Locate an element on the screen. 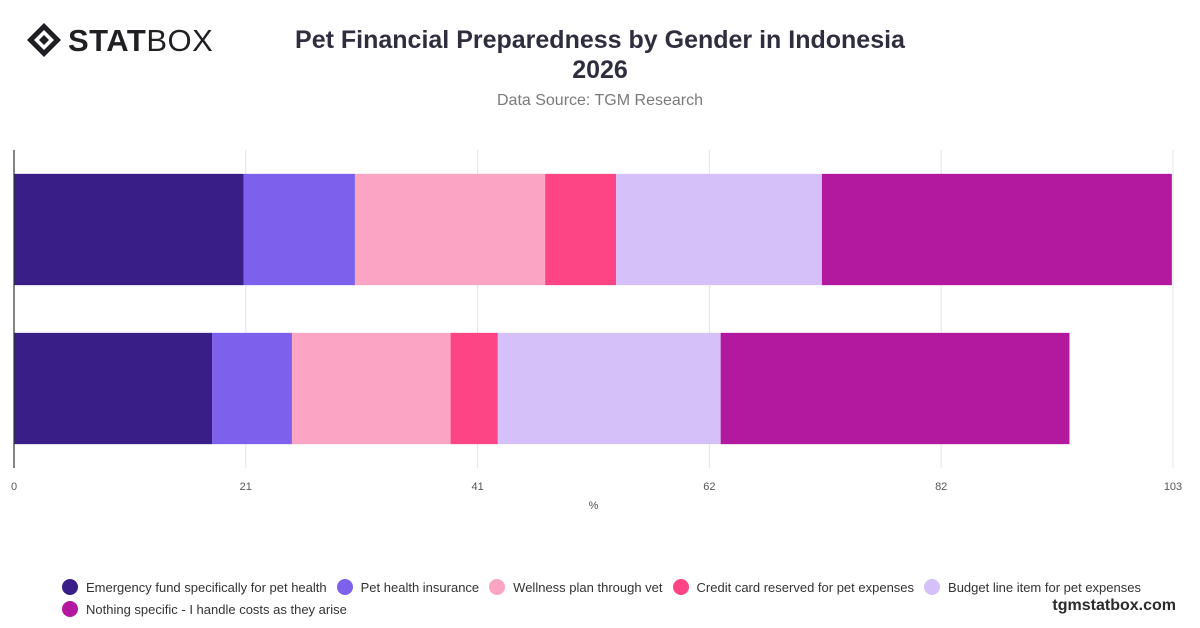 The width and height of the screenshot is (1200, 628). legend-item: Wellness plan through vet is located at coordinates (576, 587).